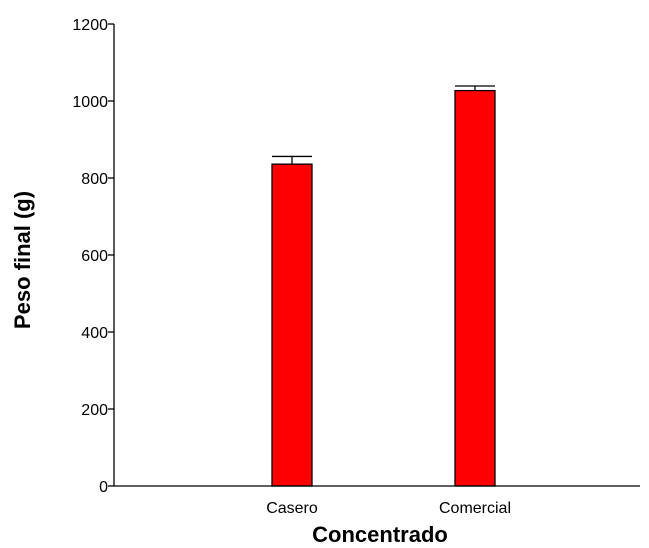  What do you see at coordinates (90, 25) in the screenshot?
I see `y-tick-label: 1200` at bounding box center [90, 25].